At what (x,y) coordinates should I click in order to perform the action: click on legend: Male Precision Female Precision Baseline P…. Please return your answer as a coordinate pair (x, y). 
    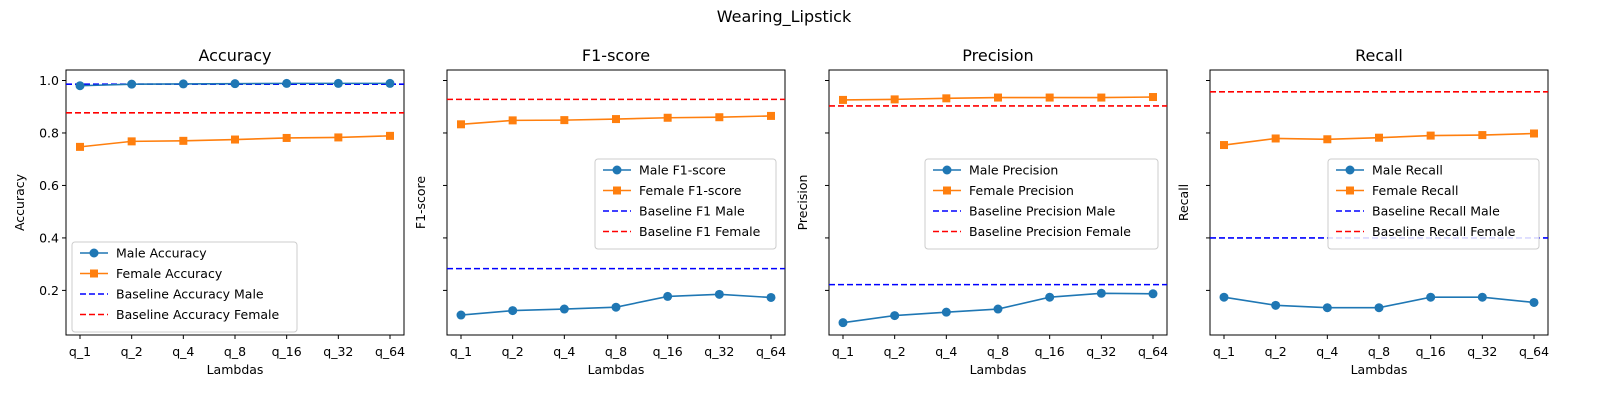
    Looking at the image, I should click on (1041, 204).